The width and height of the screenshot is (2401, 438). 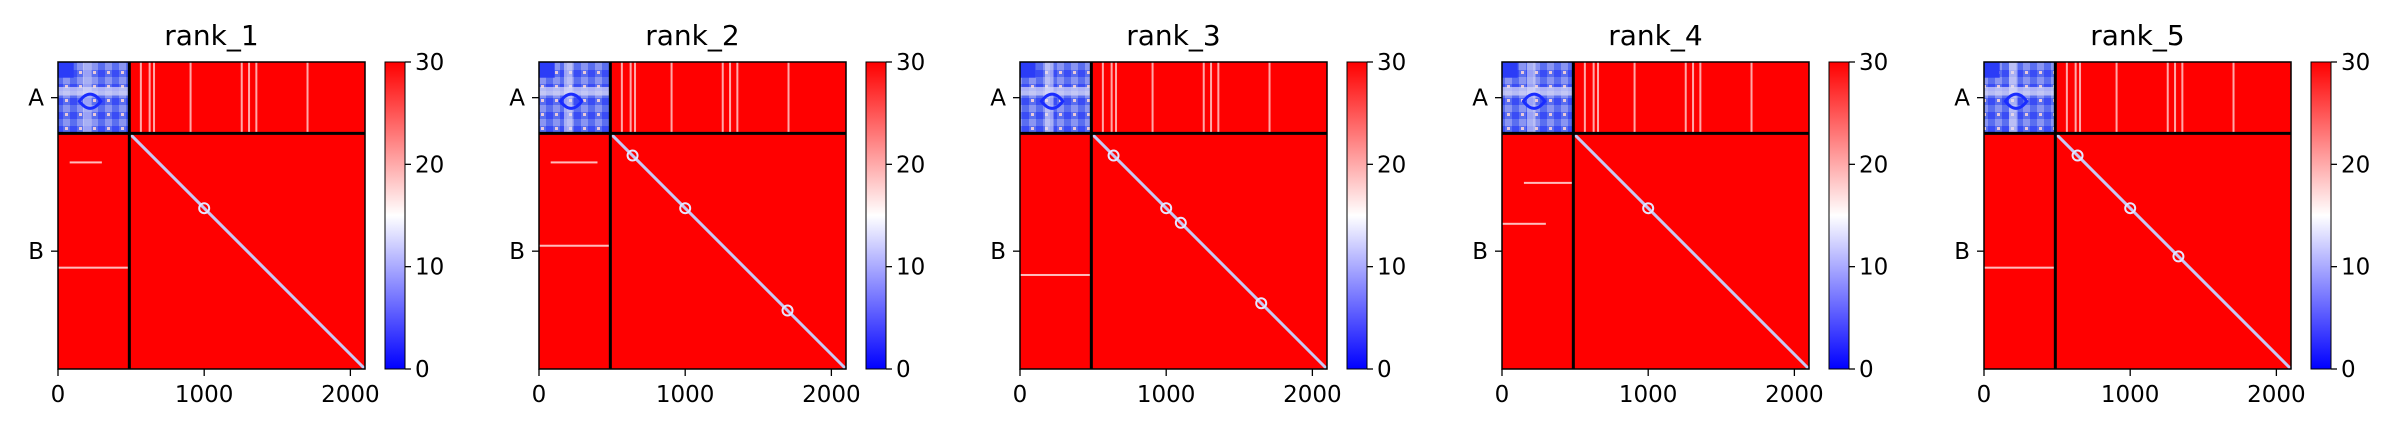 What do you see at coordinates (211, 35) in the screenshot?
I see `panel-title: rank_1` at bounding box center [211, 35].